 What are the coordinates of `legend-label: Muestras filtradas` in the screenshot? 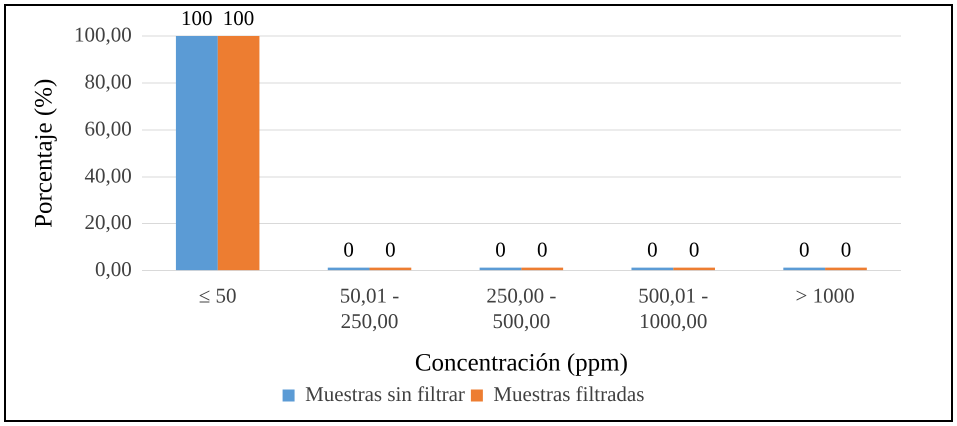 It's located at (568, 394).